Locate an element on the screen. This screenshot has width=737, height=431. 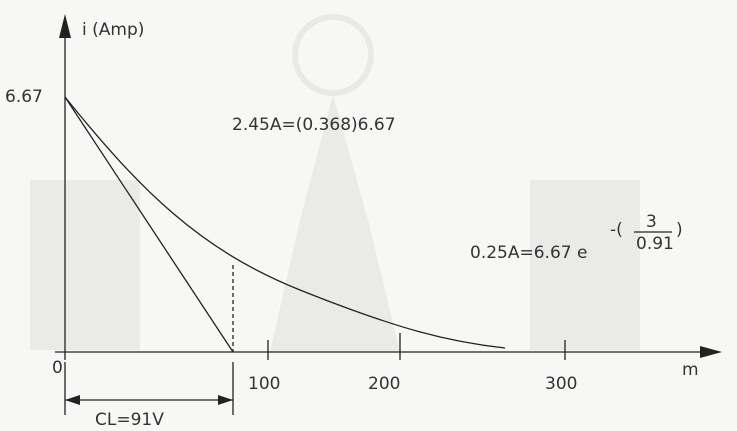
formula: 0.25A=6.67 e is located at coordinates (528, 253).